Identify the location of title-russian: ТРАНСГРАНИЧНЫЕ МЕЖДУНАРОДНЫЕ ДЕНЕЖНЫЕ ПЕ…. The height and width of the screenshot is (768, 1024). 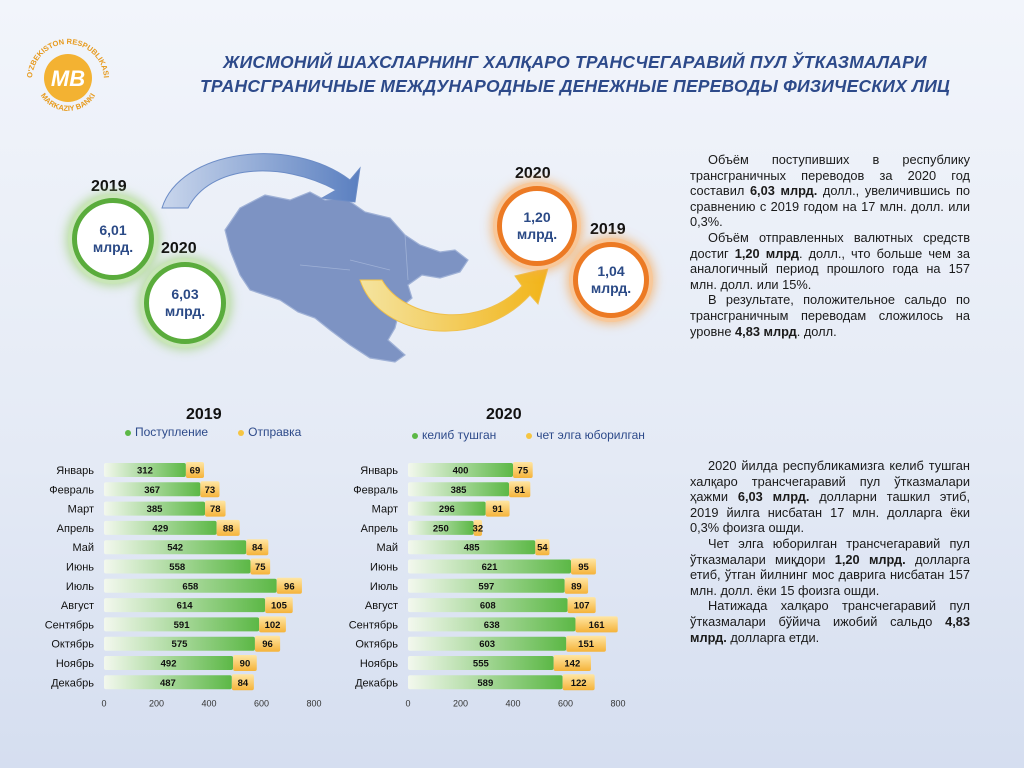
(575, 86).